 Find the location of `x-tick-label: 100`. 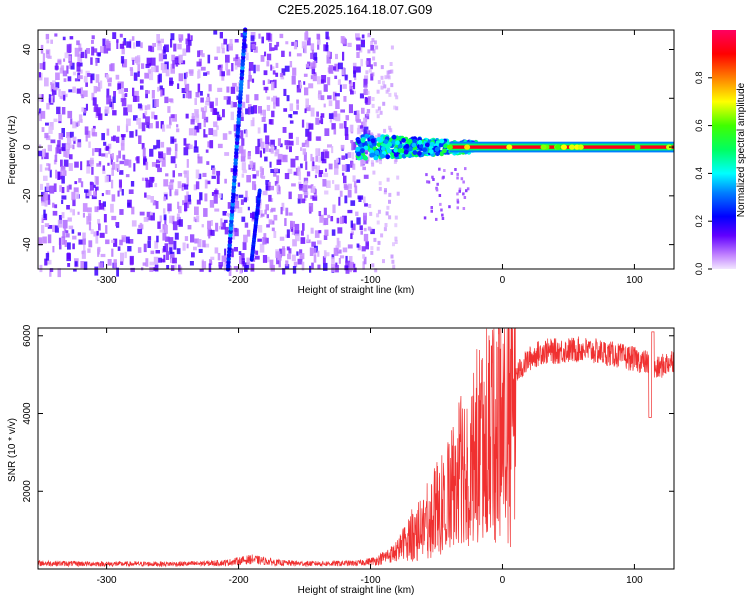

x-tick-label: 100 is located at coordinates (634, 580).